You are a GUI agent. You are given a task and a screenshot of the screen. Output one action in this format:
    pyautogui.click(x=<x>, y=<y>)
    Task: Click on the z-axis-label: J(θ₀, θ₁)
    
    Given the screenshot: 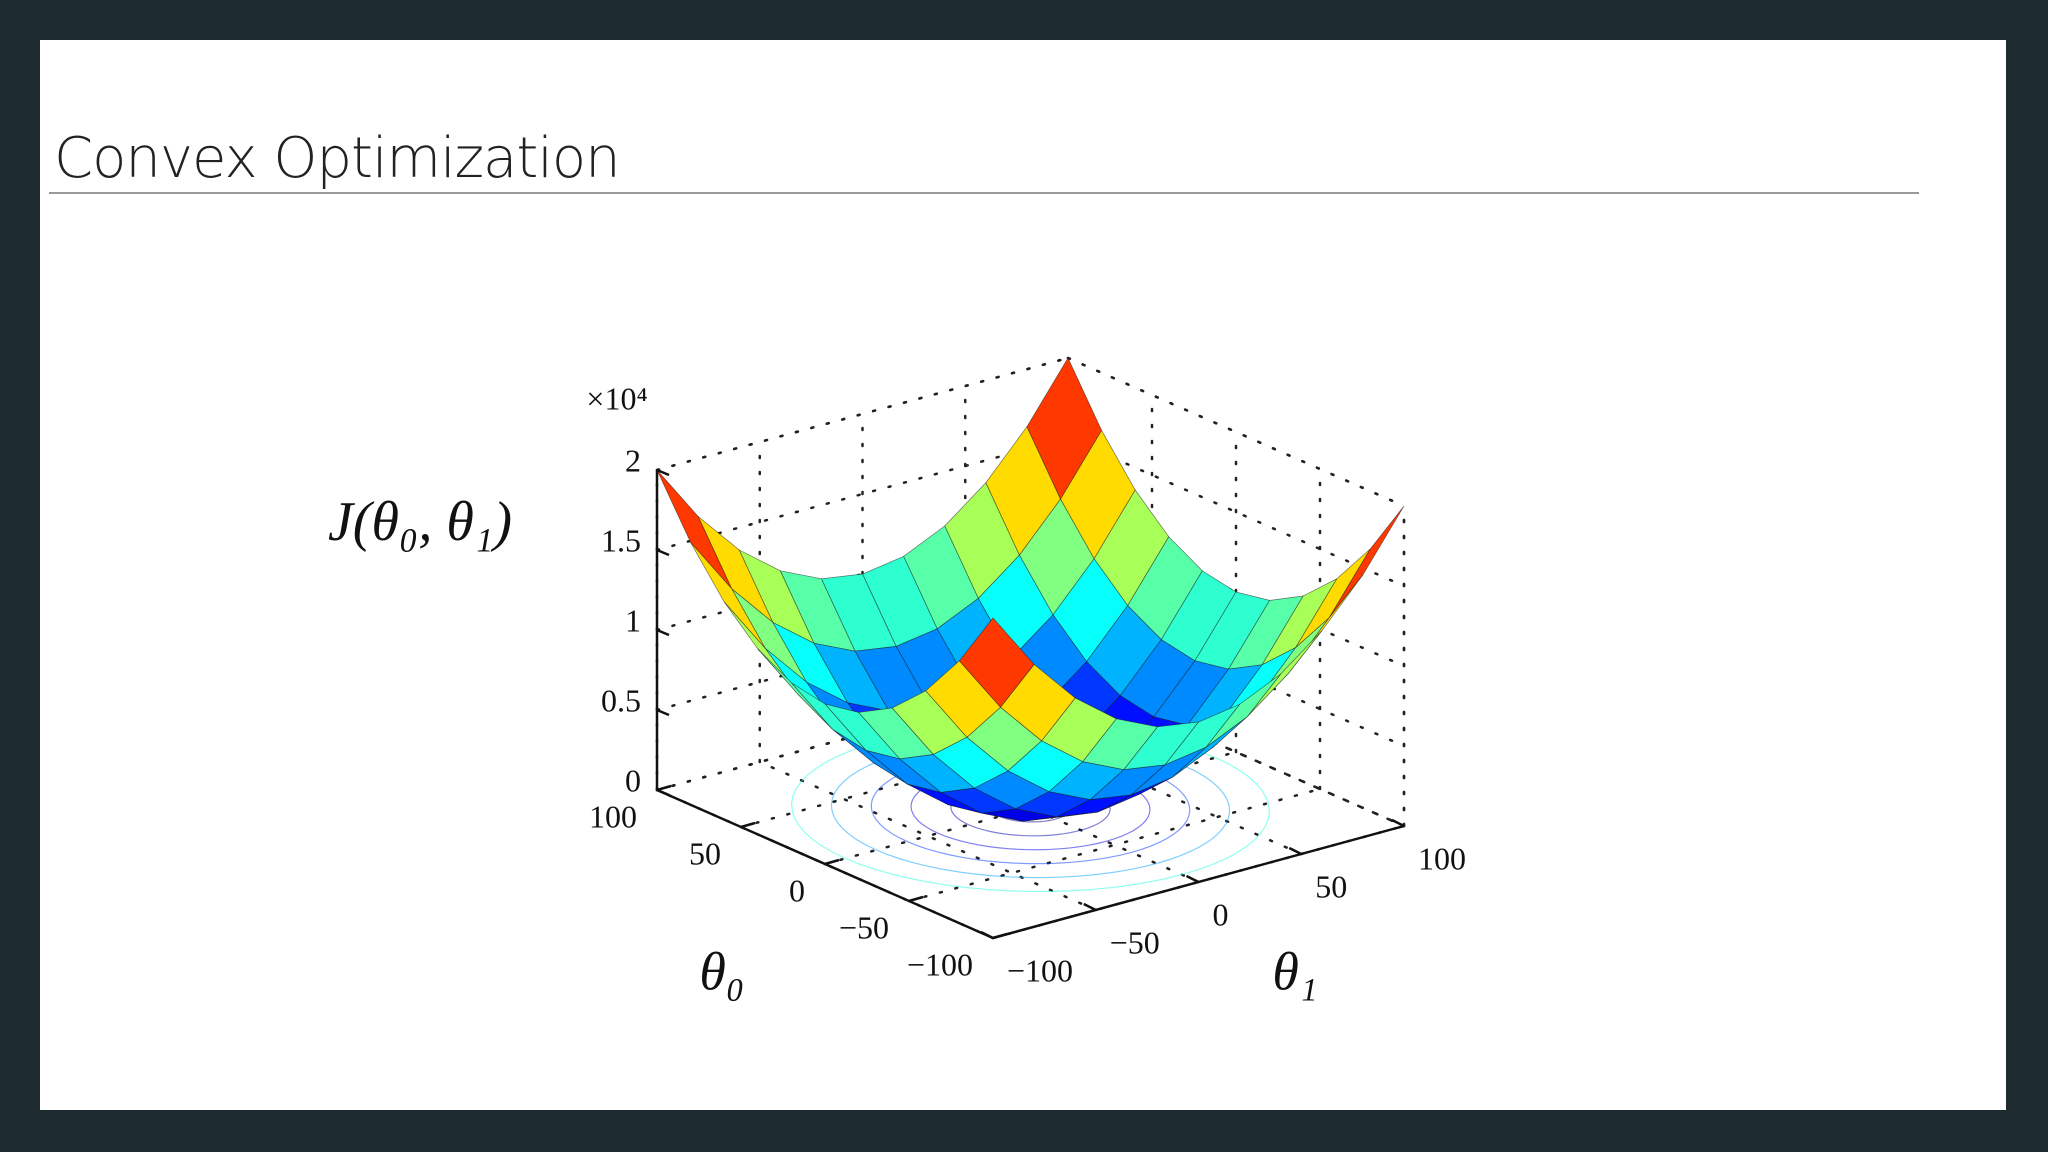 What is the action you would take?
    pyautogui.click(x=420, y=522)
    